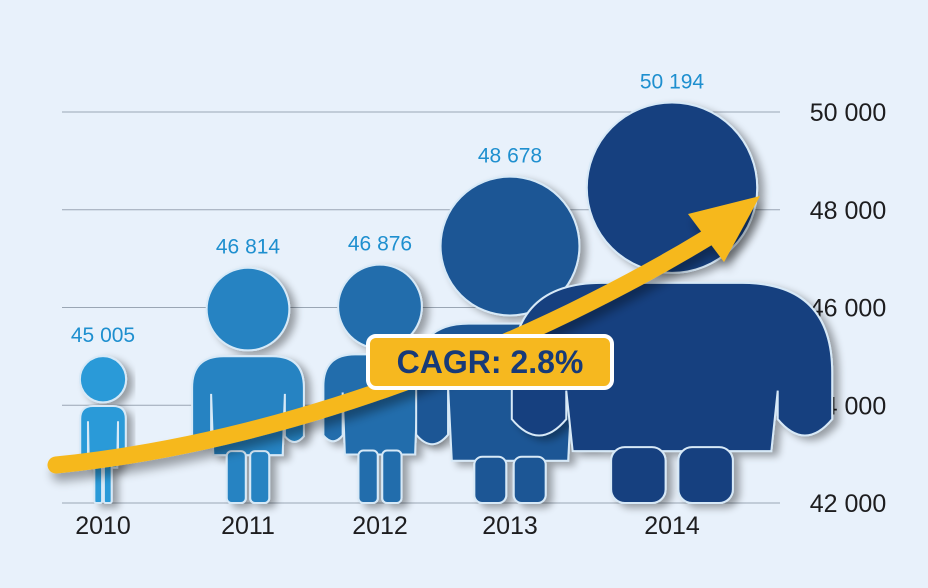  Describe the element at coordinates (103, 526) in the screenshot. I see `x-tick-label: 2010` at that location.